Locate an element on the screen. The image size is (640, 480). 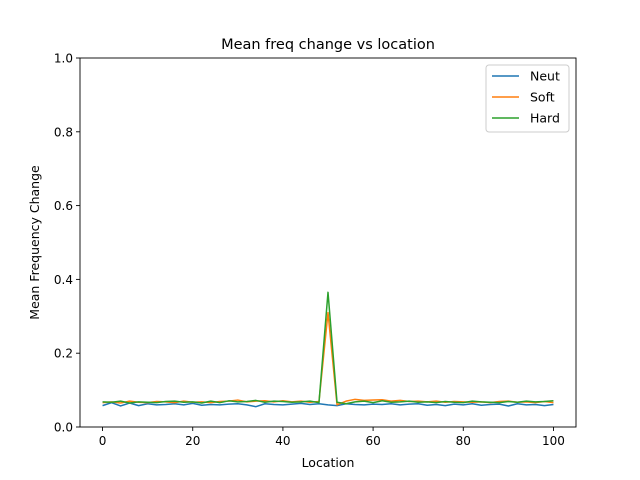
series-line-neut is located at coordinates (328, 404).